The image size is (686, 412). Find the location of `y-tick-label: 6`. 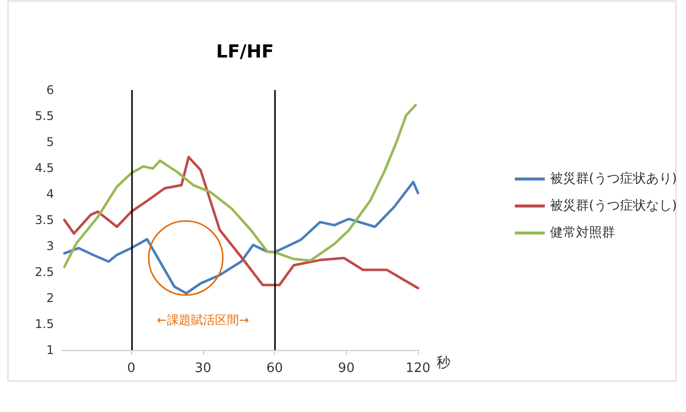

y-tick-label: 6 is located at coordinates (50, 90).